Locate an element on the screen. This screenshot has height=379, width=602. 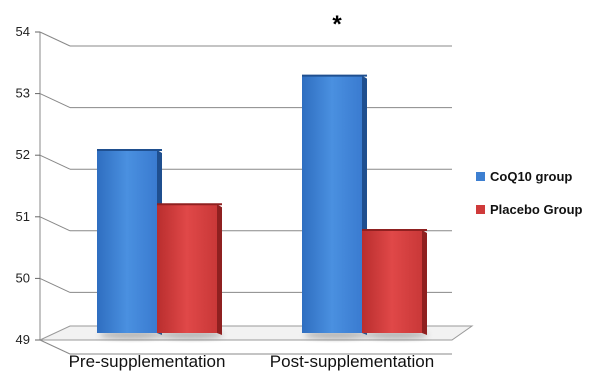
significance-marker: * is located at coordinates (337, 24).